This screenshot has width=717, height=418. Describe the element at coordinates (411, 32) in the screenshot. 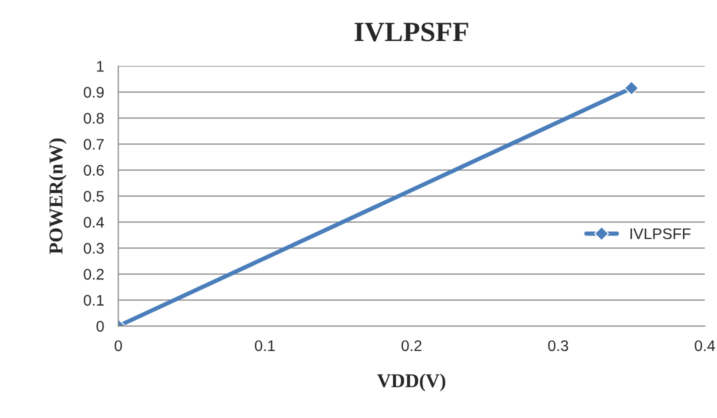

I see `chart-title: IVLPSFF` at that location.